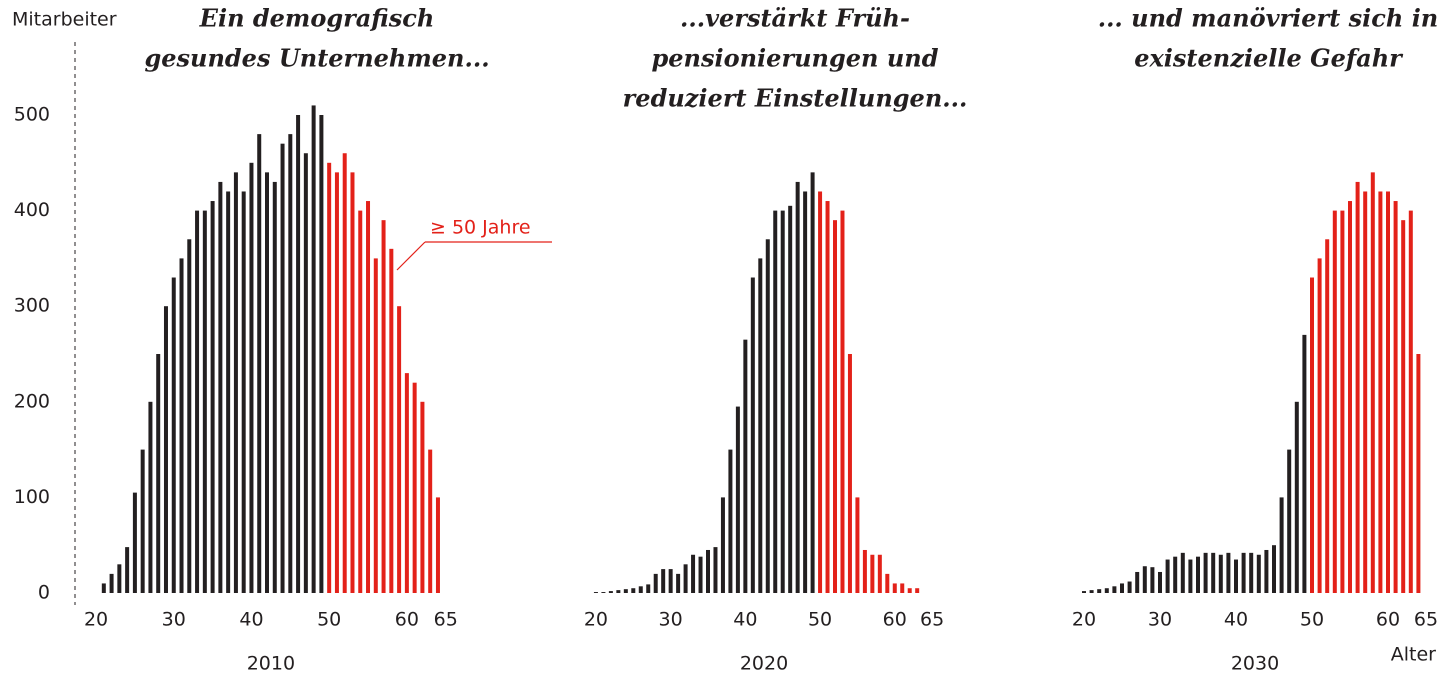 This screenshot has width=1441, height=678. I want to click on panel-title: pensionierungen und, so click(794, 58).